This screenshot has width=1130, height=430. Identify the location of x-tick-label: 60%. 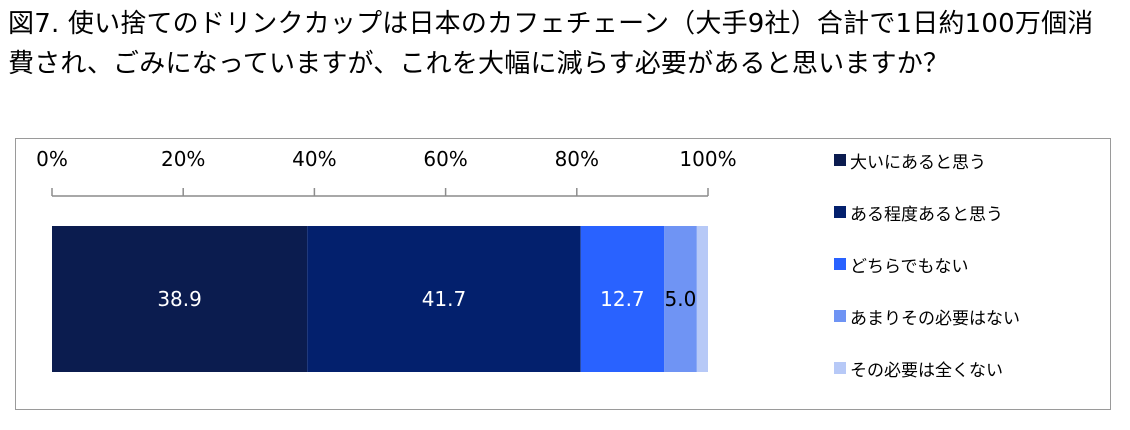
(445, 159).